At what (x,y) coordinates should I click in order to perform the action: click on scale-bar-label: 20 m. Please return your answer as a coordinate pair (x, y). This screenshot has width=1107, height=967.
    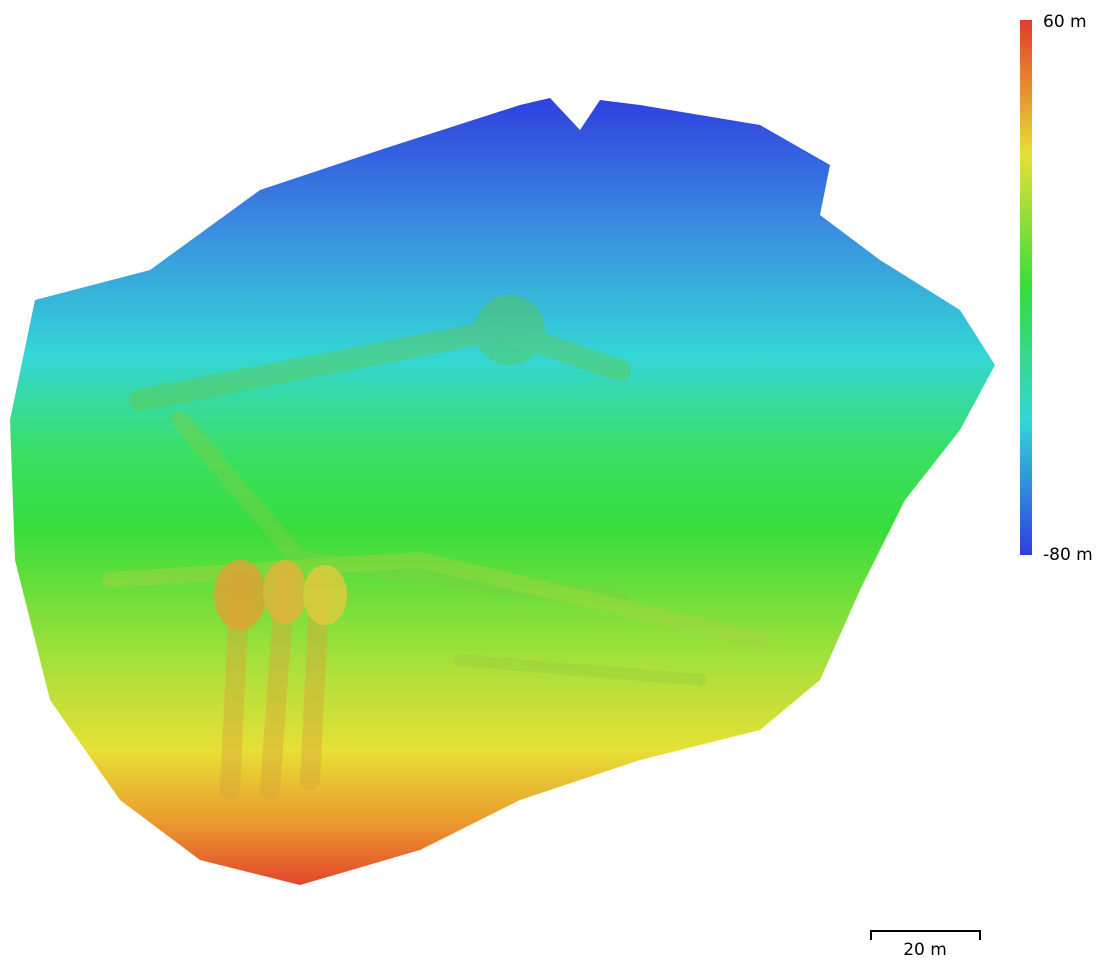
    Looking at the image, I should click on (925, 950).